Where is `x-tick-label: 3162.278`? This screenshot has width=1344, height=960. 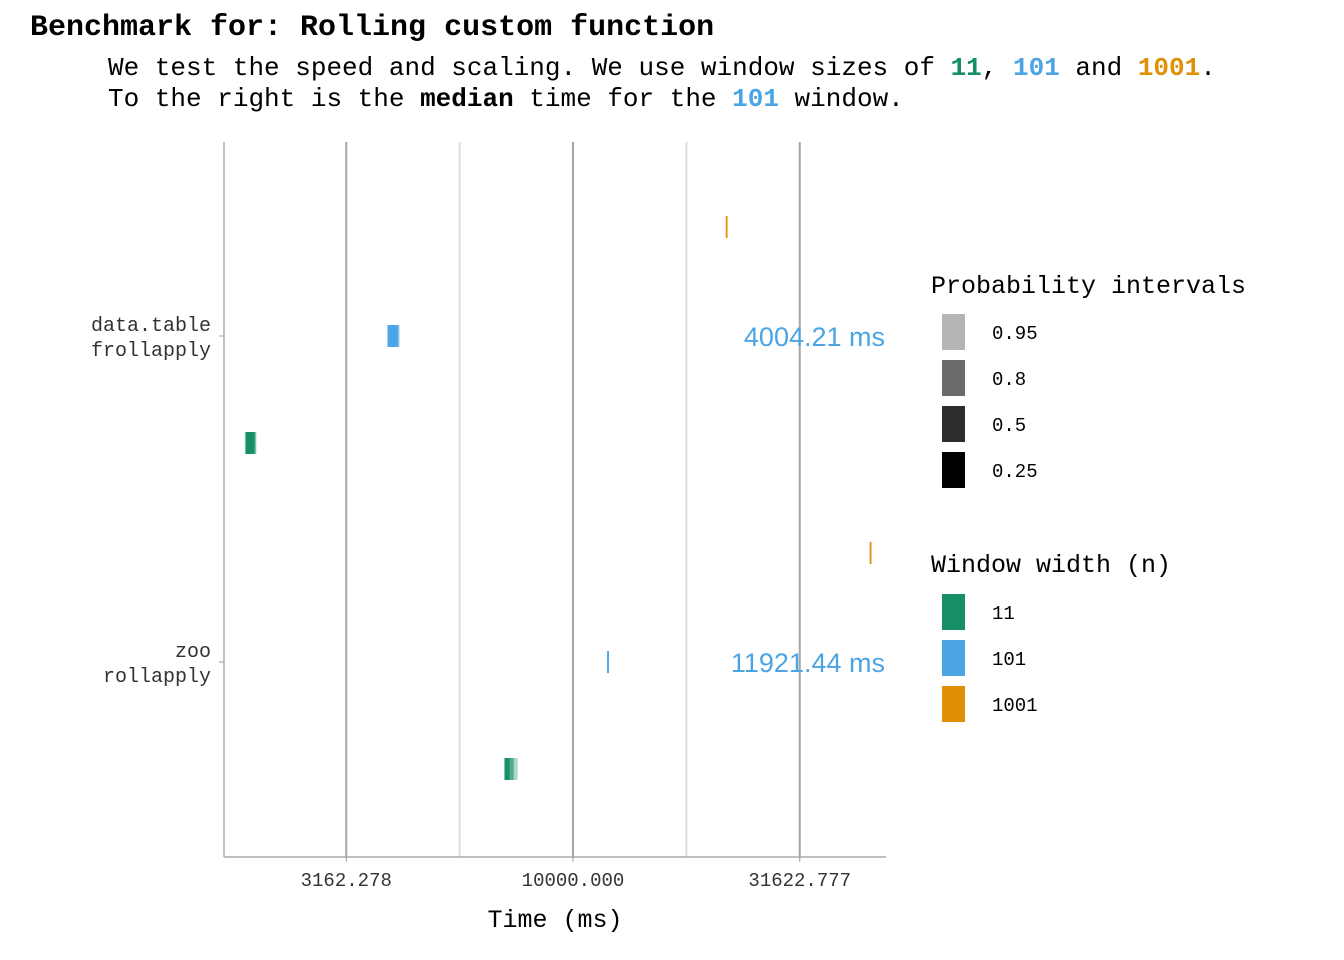 x-tick-label: 3162.278 is located at coordinates (346, 881).